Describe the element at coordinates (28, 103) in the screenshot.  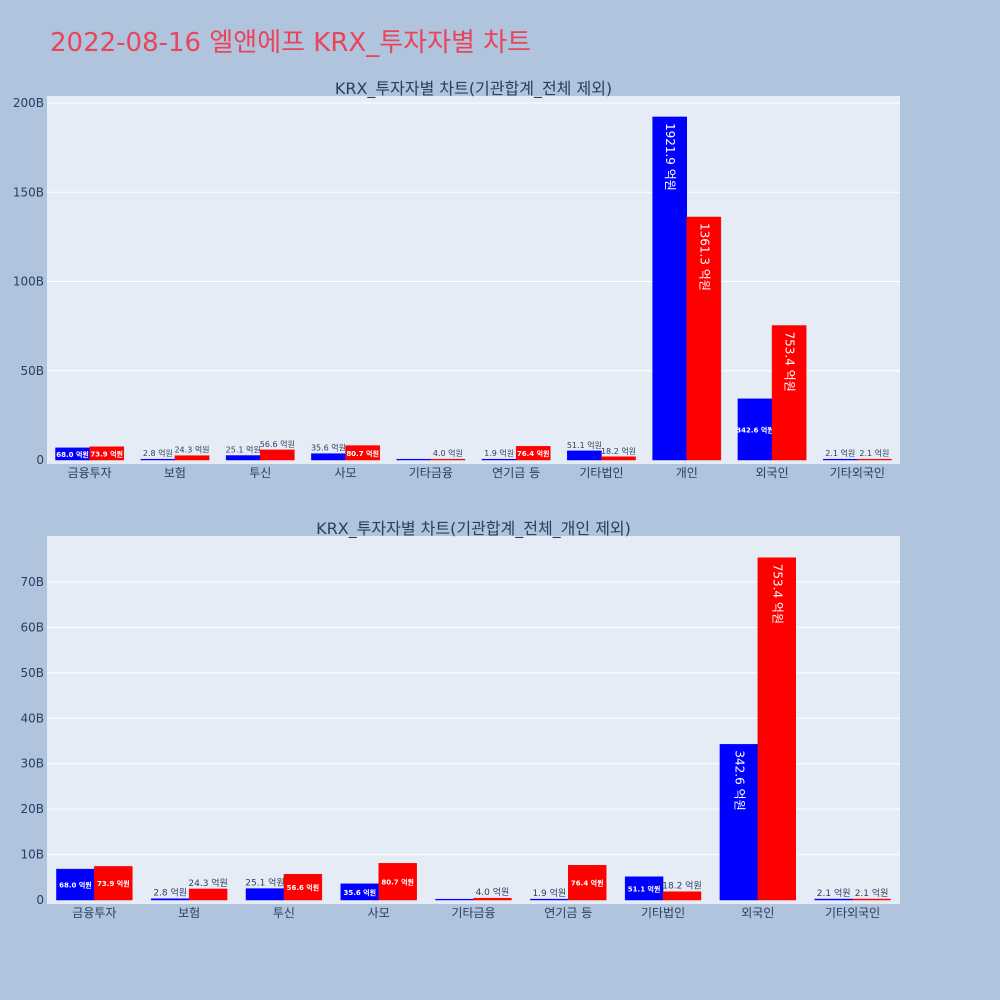
I see `y-tick-label: 200B` at that location.